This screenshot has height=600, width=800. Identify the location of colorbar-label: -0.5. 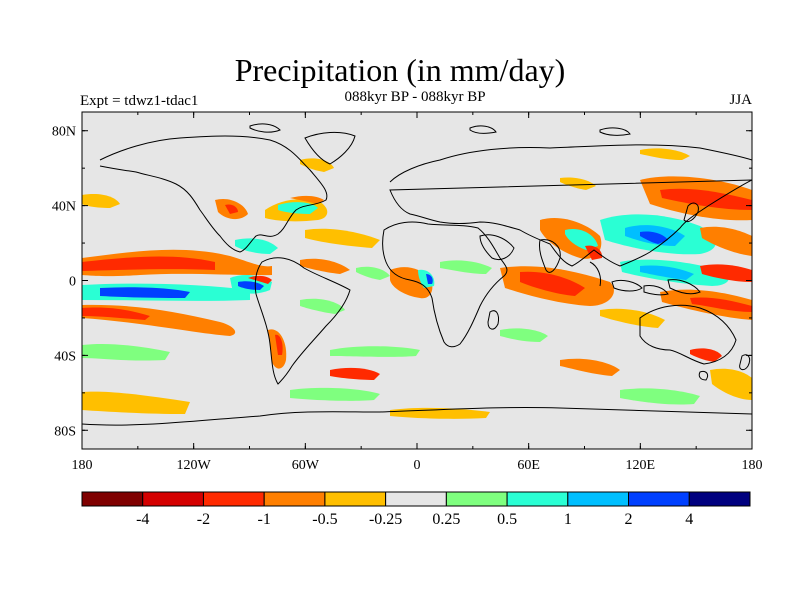
(324, 519).